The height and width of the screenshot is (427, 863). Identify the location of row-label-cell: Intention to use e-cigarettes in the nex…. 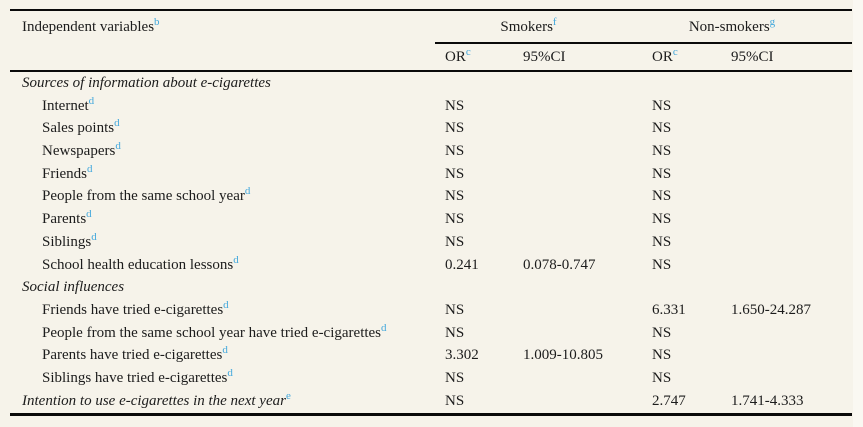
(227, 399).